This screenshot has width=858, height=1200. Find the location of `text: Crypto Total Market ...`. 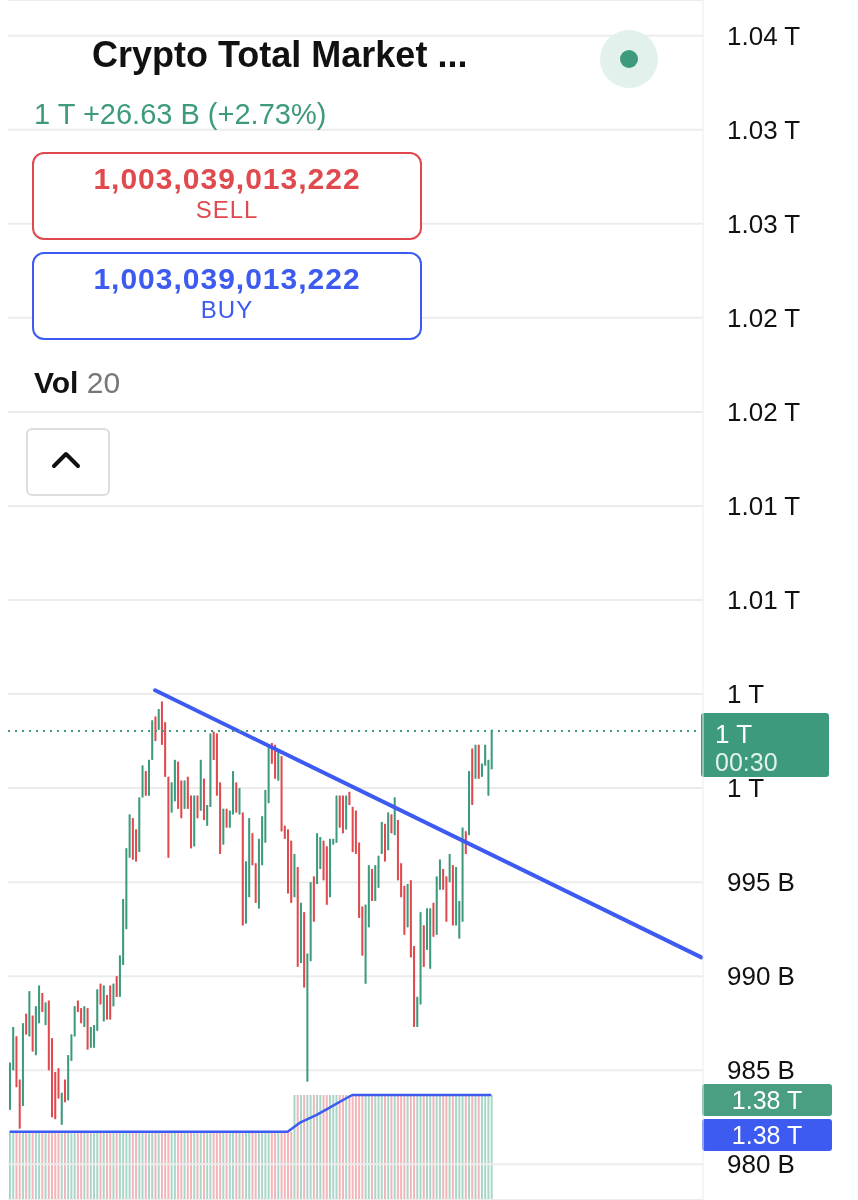

text: Crypto Total Market ... is located at coordinates (280, 55).